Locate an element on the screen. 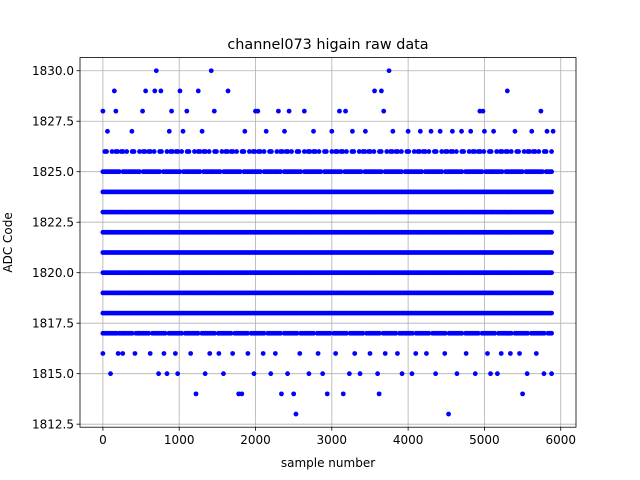  y-tick-label: 1815.0 is located at coordinates (53, 374).